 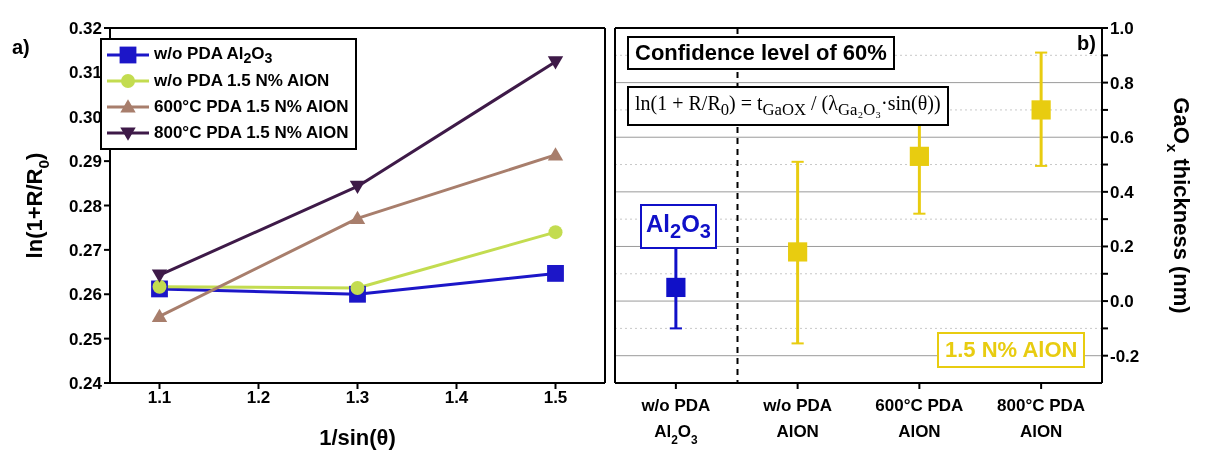 What do you see at coordinates (85, 384) in the screenshot?
I see `y-tick-label: 0.24` at bounding box center [85, 384].